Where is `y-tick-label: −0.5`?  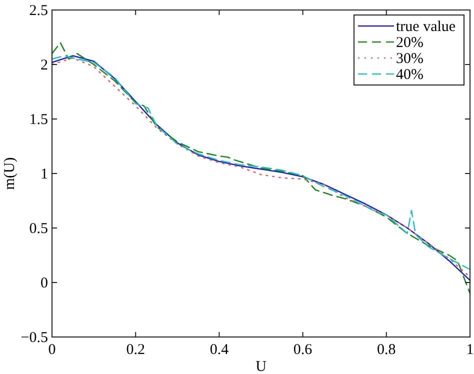 y-tick-label: −0.5 is located at coordinates (34, 338).